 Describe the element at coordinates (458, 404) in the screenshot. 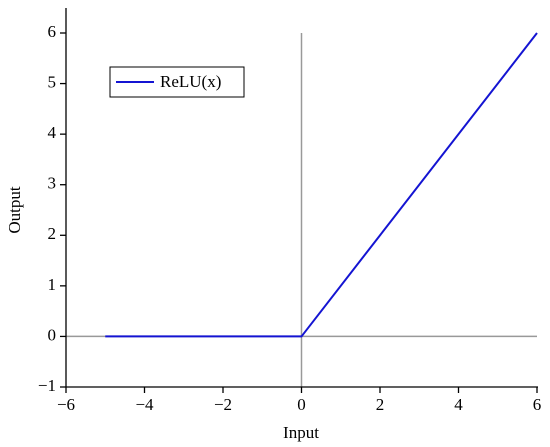

I see `x-tick-label: 4` at that location.